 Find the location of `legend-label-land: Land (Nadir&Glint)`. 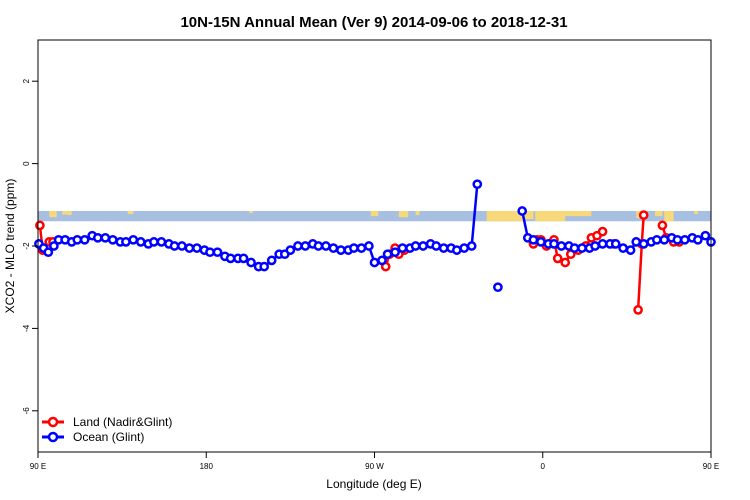

legend-label-land: Land (Nadir&Glint) is located at coordinates (122, 422).